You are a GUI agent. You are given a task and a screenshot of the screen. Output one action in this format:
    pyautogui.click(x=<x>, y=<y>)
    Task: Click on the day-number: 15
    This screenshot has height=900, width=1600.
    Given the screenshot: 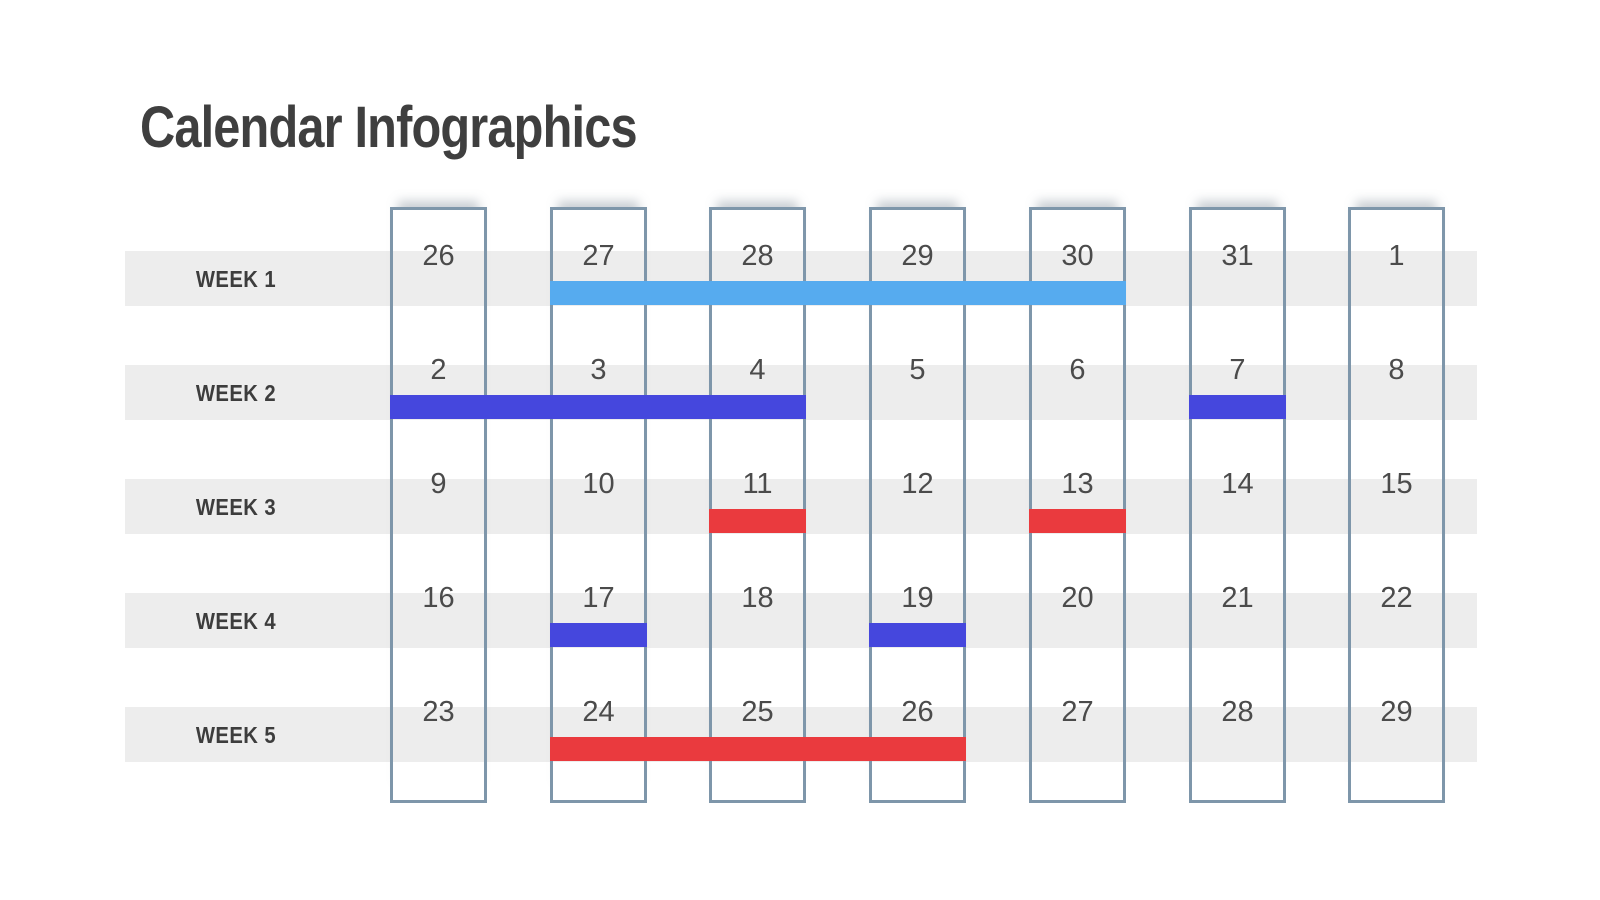 What is the action you would take?
    pyautogui.click(x=1396, y=484)
    